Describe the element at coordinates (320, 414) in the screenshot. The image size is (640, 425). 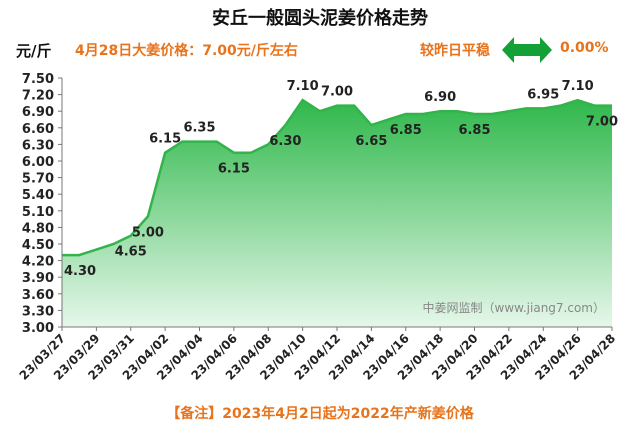
I see `footnote: 【备注】2023年4月2日起为2022年产新姜价格` at that location.